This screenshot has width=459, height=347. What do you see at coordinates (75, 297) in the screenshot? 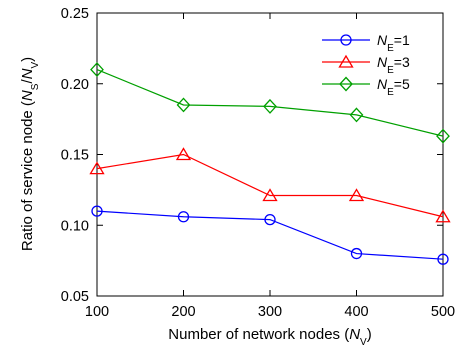
I see `y-tick-label: 0.05` at bounding box center [75, 297].